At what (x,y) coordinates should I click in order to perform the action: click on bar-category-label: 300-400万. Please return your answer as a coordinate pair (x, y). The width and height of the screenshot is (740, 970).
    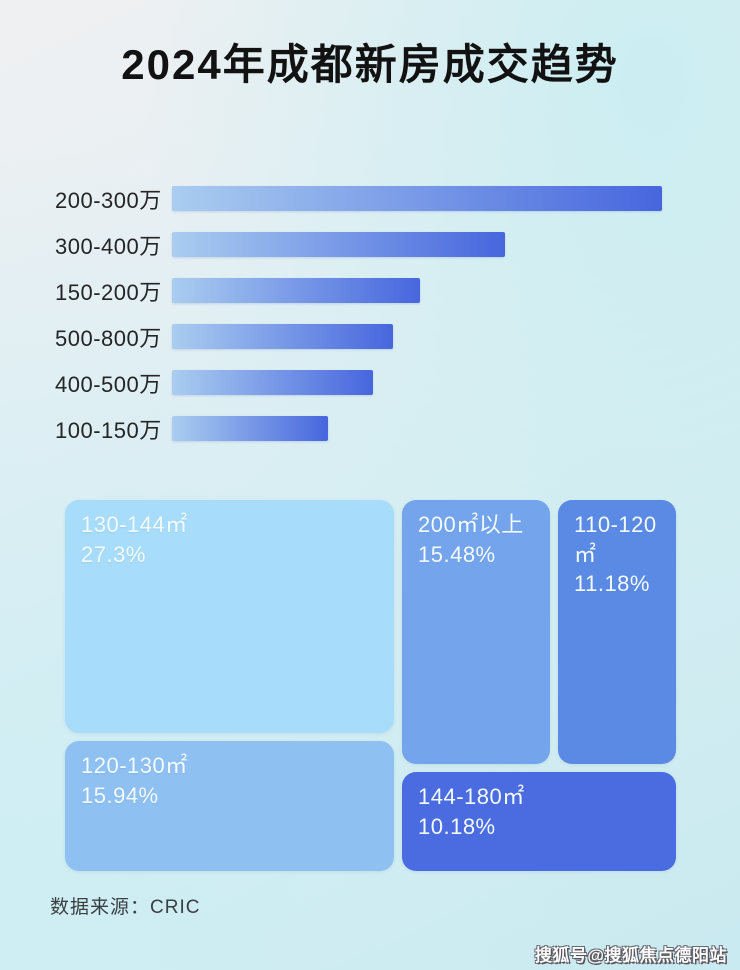
    Looking at the image, I should click on (108, 246).